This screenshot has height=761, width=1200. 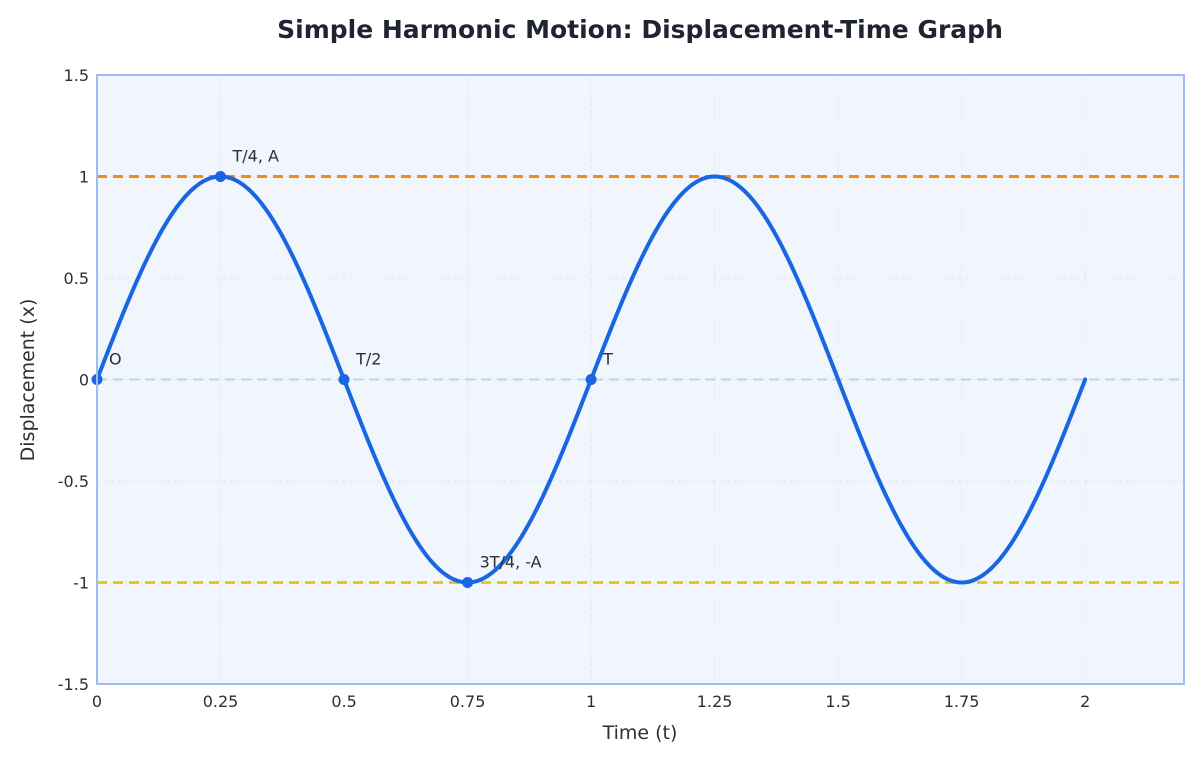 What do you see at coordinates (84, 177) in the screenshot?
I see `y-tick-label: 1` at bounding box center [84, 177].